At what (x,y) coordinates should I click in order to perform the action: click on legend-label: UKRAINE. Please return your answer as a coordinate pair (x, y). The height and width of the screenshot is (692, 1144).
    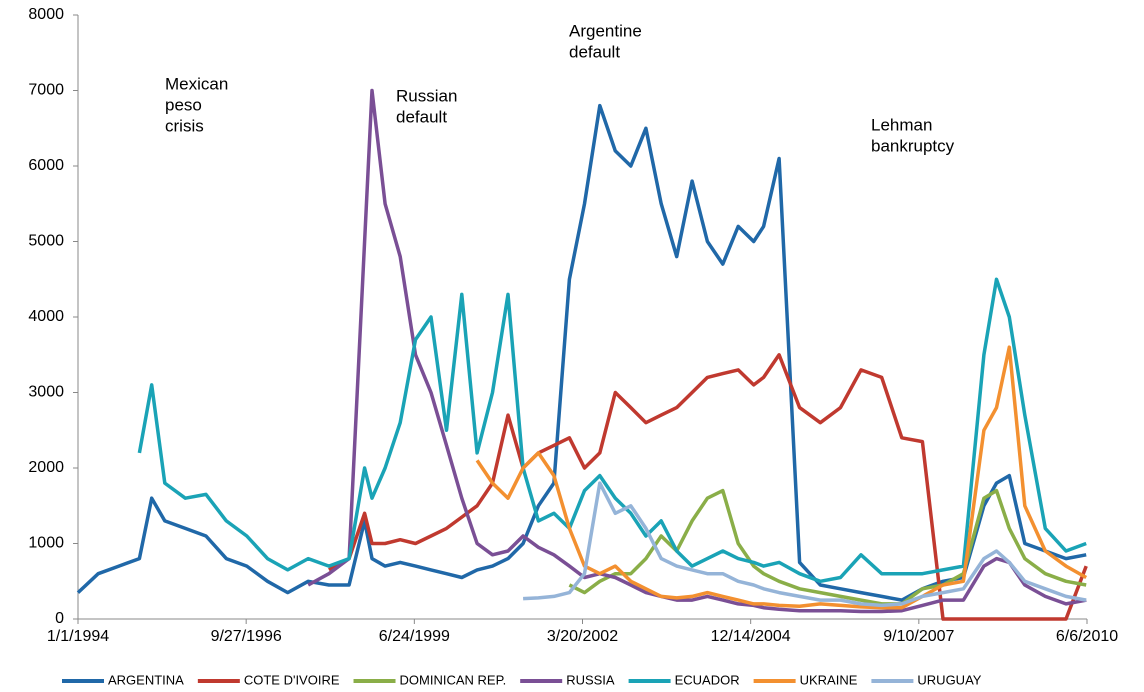
    Looking at the image, I should click on (829, 679).